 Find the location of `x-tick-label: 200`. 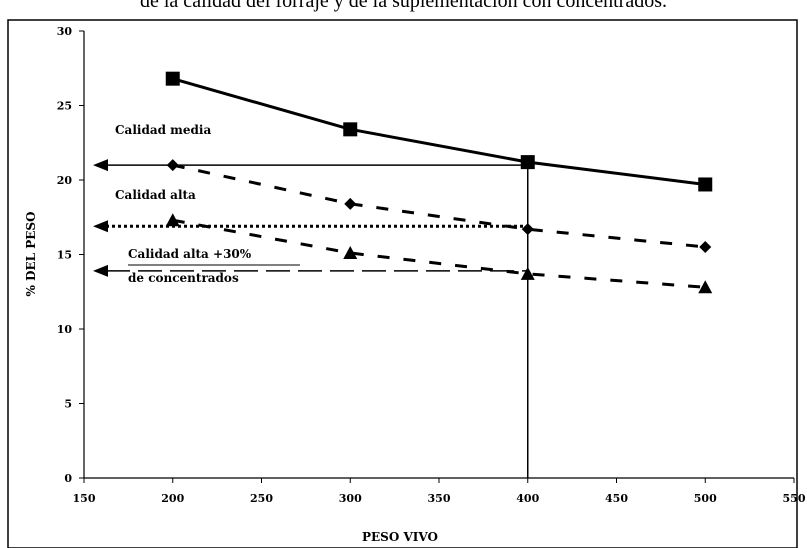

x-tick-label: 200 is located at coordinates (172, 498).